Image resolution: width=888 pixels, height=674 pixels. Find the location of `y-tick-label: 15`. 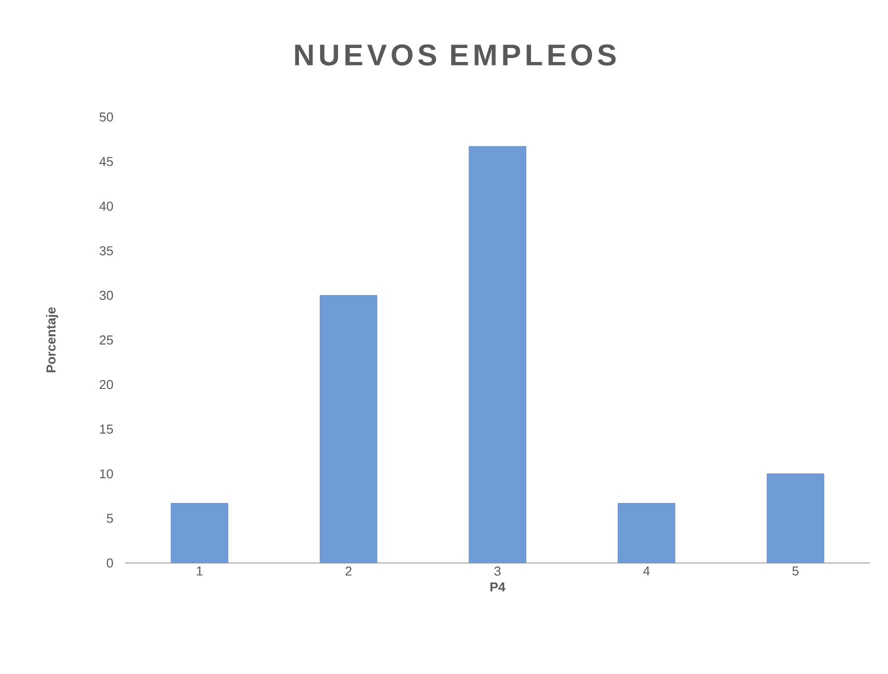

y-tick-label: 15 is located at coordinates (106, 429).